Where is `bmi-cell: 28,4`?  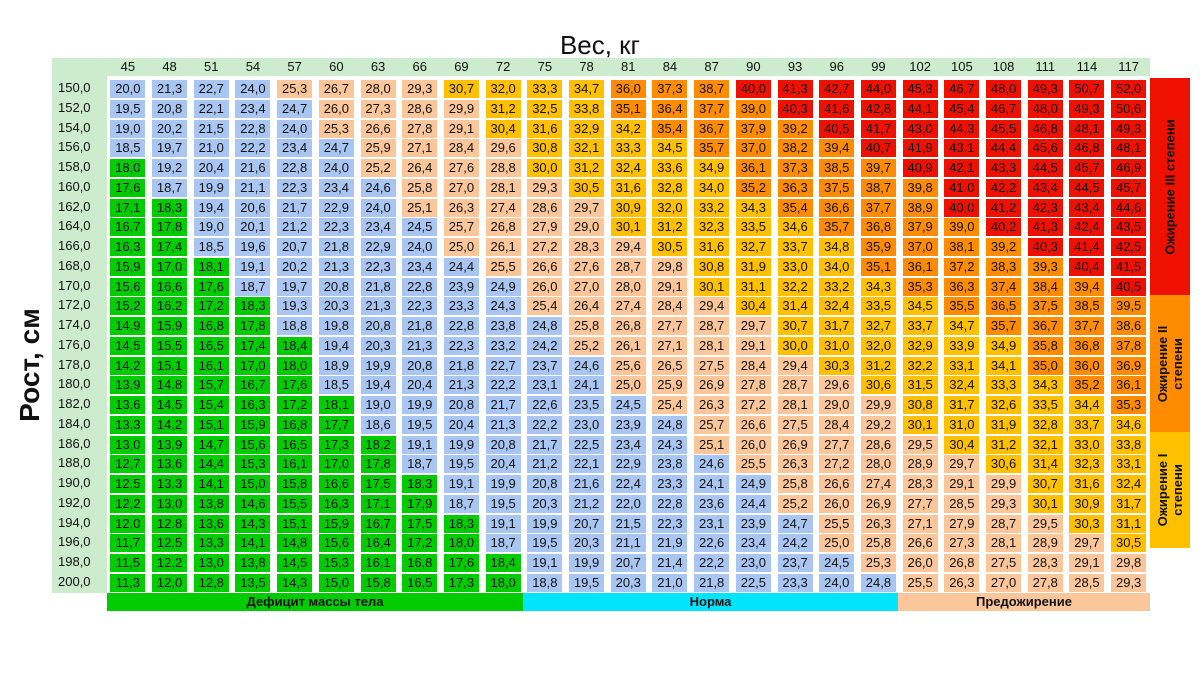
bmi-cell: 28,4 is located at coordinates (670, 306).